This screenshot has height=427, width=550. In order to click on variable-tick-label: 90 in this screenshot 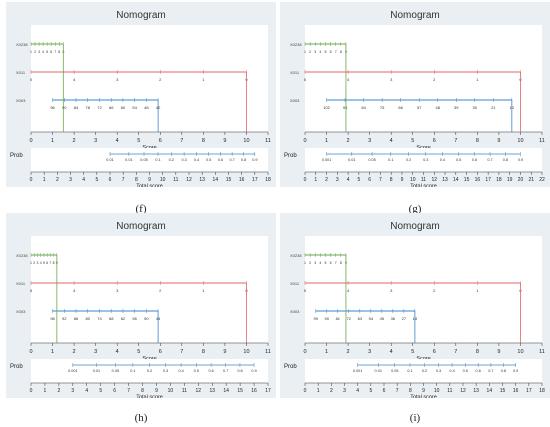, I will do `click(64, 107)`.